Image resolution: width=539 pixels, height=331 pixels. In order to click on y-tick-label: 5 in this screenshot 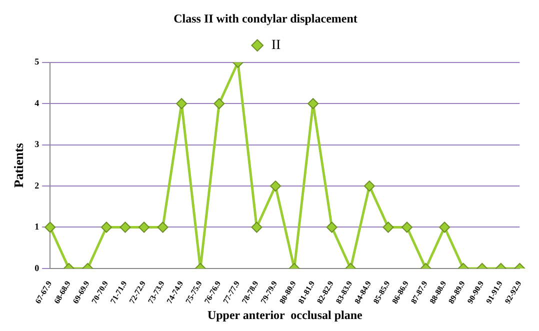, I will do `click(37, 61)`.